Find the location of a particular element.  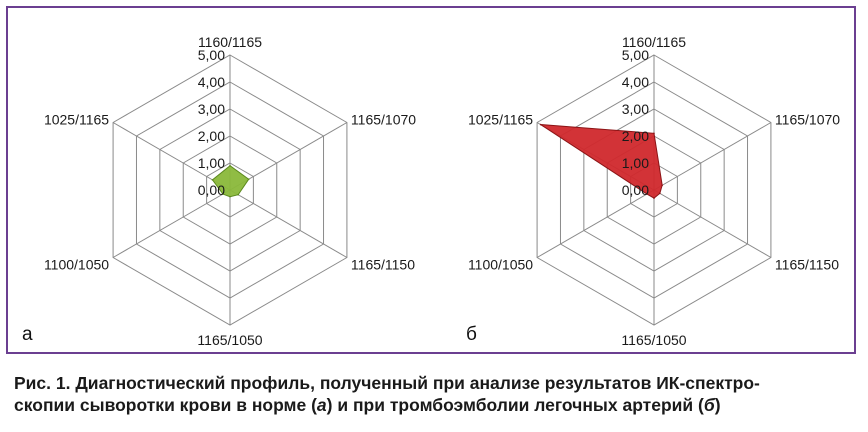

axis-label-0-b: 1160/1165 is located at coordinates (654, 42).